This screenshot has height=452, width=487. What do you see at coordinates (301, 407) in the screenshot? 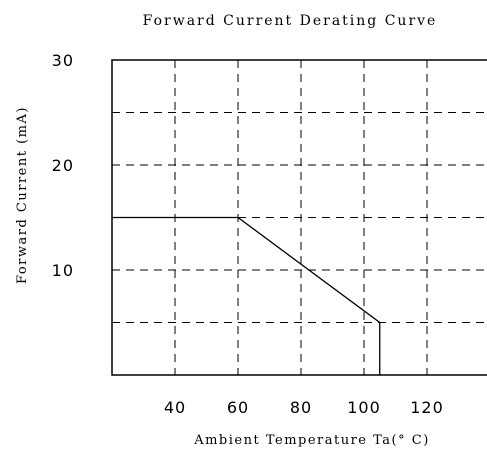
I see `x-tick-label: 80` at bounding box center [301, 407].